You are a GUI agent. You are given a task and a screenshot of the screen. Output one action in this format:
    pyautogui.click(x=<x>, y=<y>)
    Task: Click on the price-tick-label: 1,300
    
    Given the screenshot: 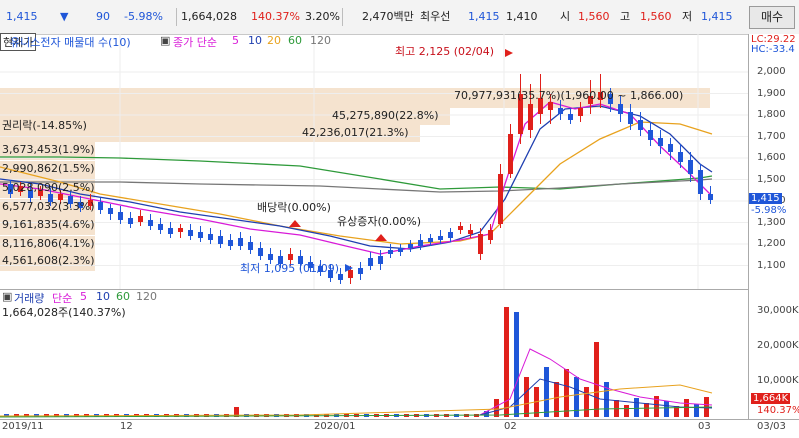 What is the action you would take?
    pyautogui.click(x=771, y=222)
    